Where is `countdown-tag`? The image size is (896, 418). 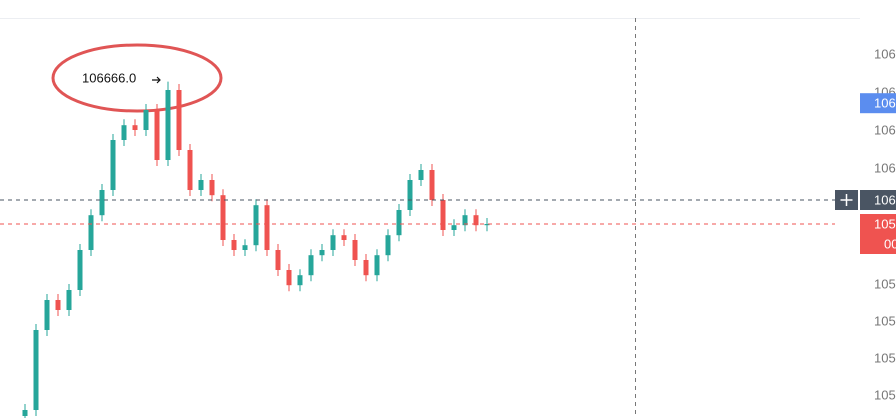
countdown-tag is located at coordinates (878, 244).